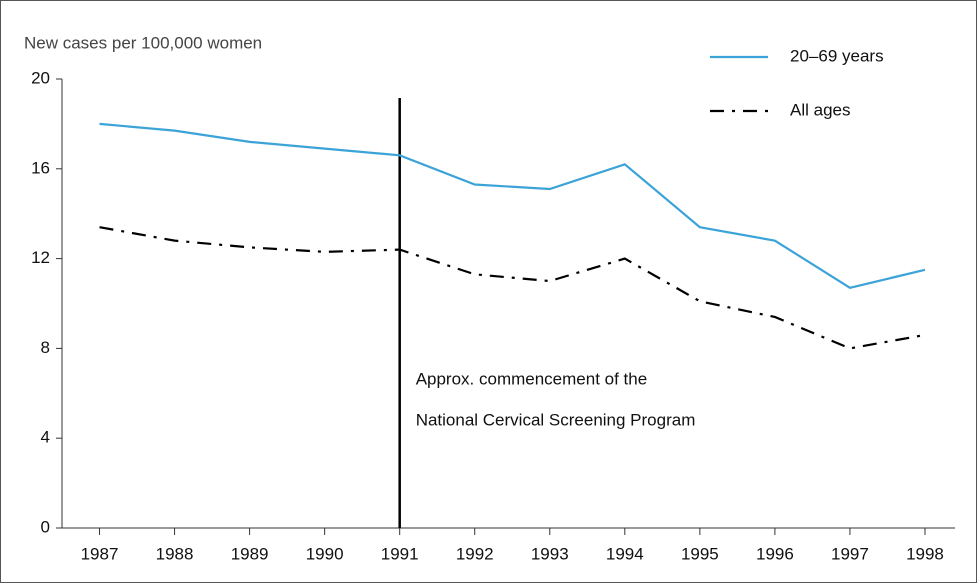 This screenshot has height=583, width=977. What do you see at coordinates (475, 553) in the screenshot?
I see `x-tick-label: 1992` at bounding box center [475, 553].